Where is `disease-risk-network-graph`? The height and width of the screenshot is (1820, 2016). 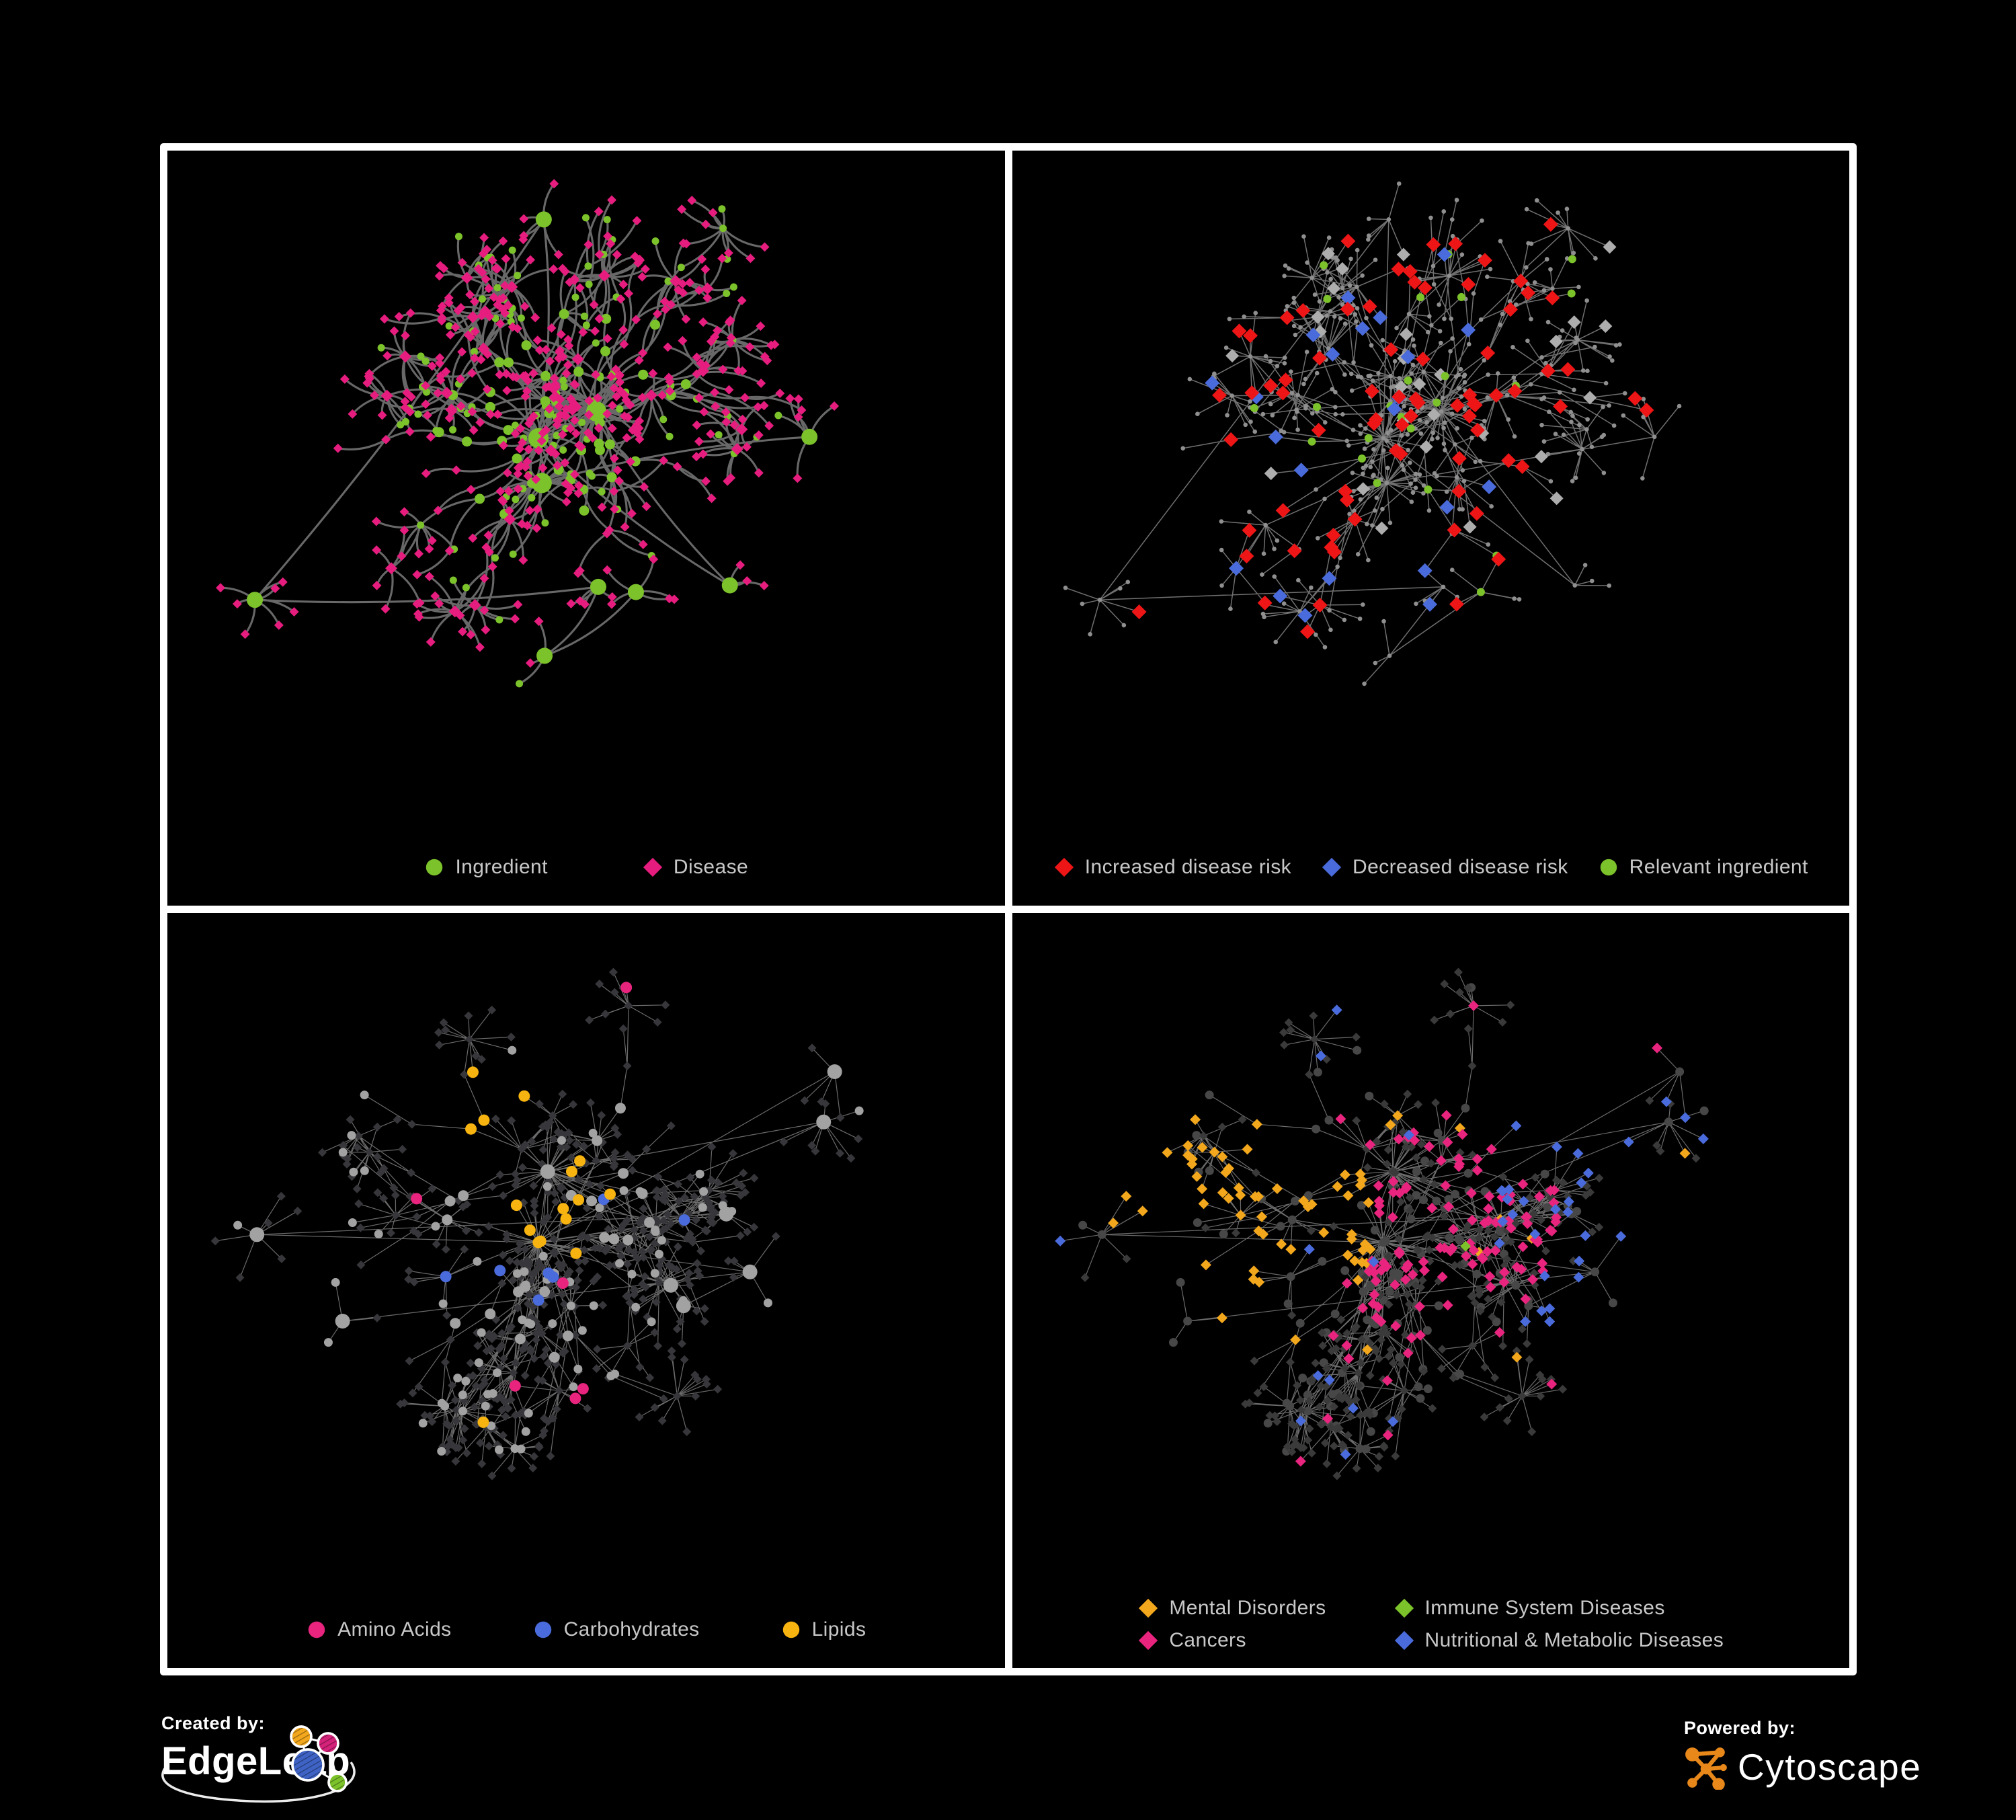 disease-risk-network-graph is located at coordinates (1372, 433).